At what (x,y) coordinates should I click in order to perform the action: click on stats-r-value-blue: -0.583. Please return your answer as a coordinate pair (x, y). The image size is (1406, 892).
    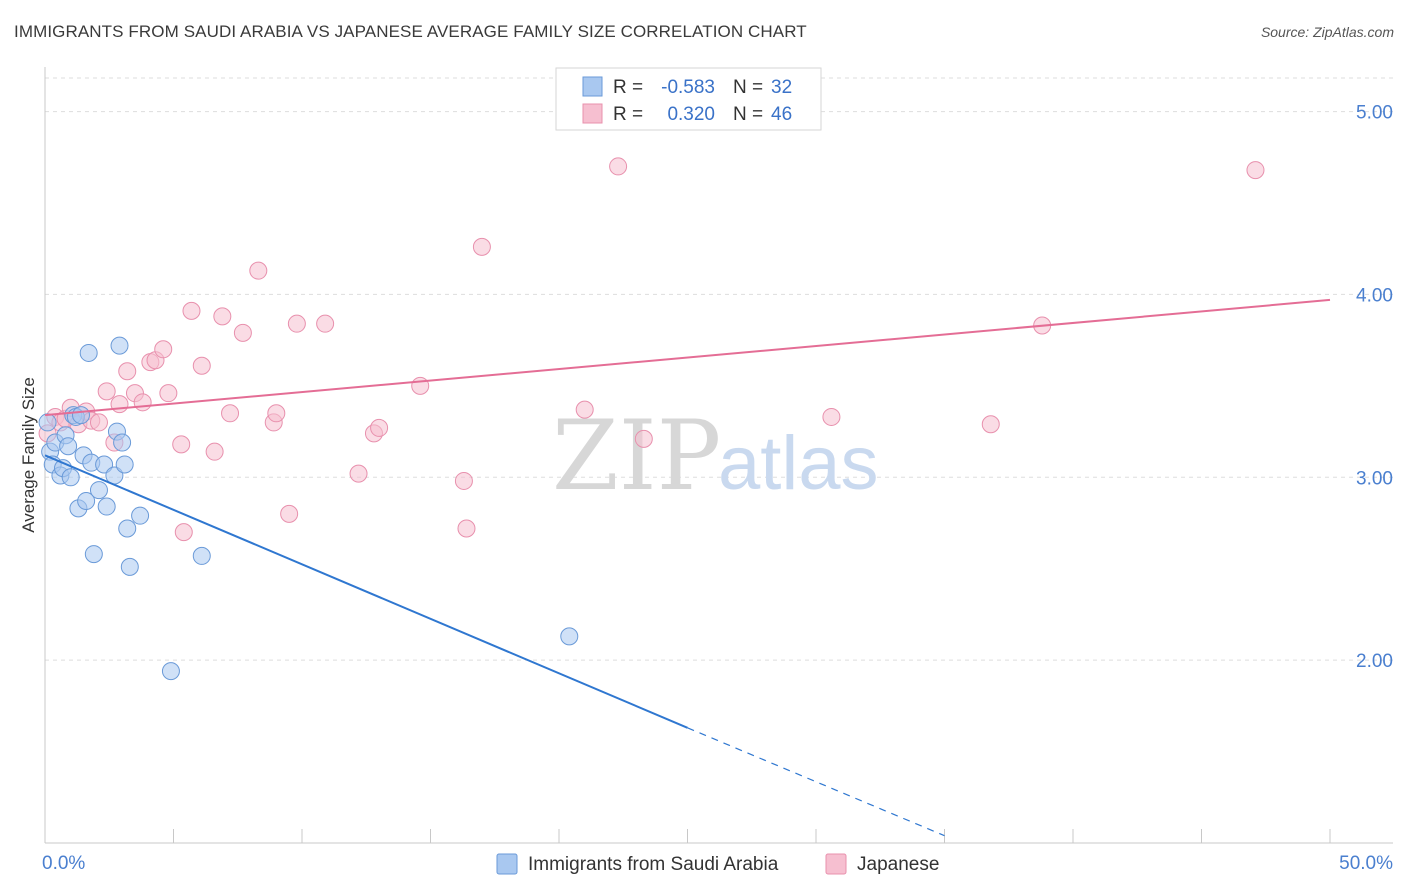
    Looking at the image, I should click on (688, 87).